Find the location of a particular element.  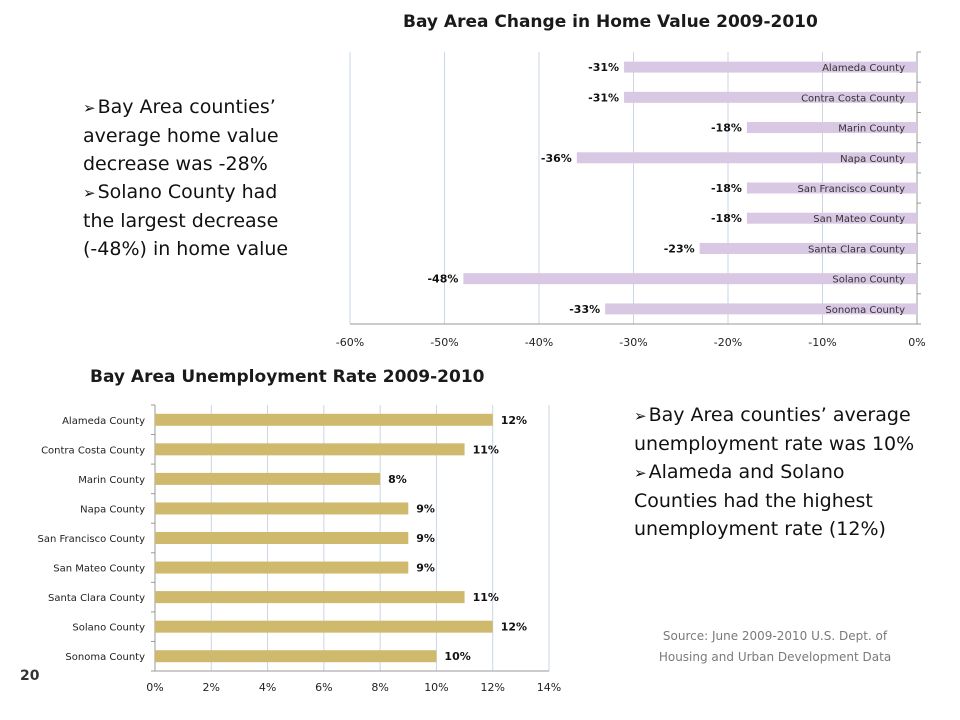

x-tick-label: -10% is located at coordinates (822, 342).